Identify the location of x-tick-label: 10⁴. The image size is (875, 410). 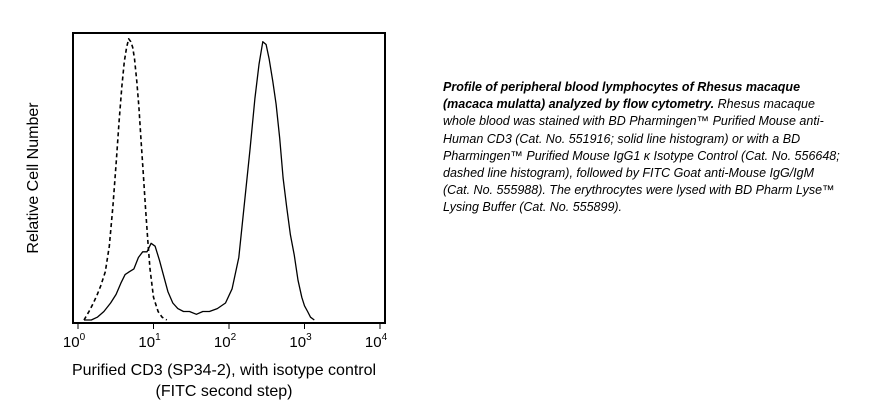
(376, 341).